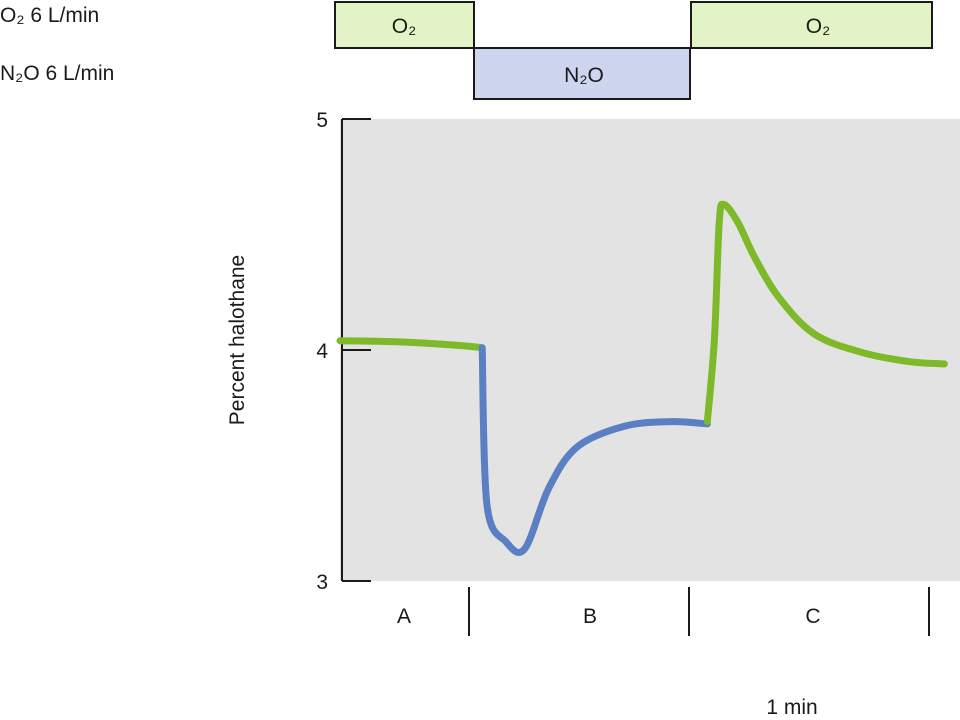 The image size is (960, 720). What do you see at coordinates (825, 313) in the screenshot?
I see `series-line-c` at bounding box center [825, 313].